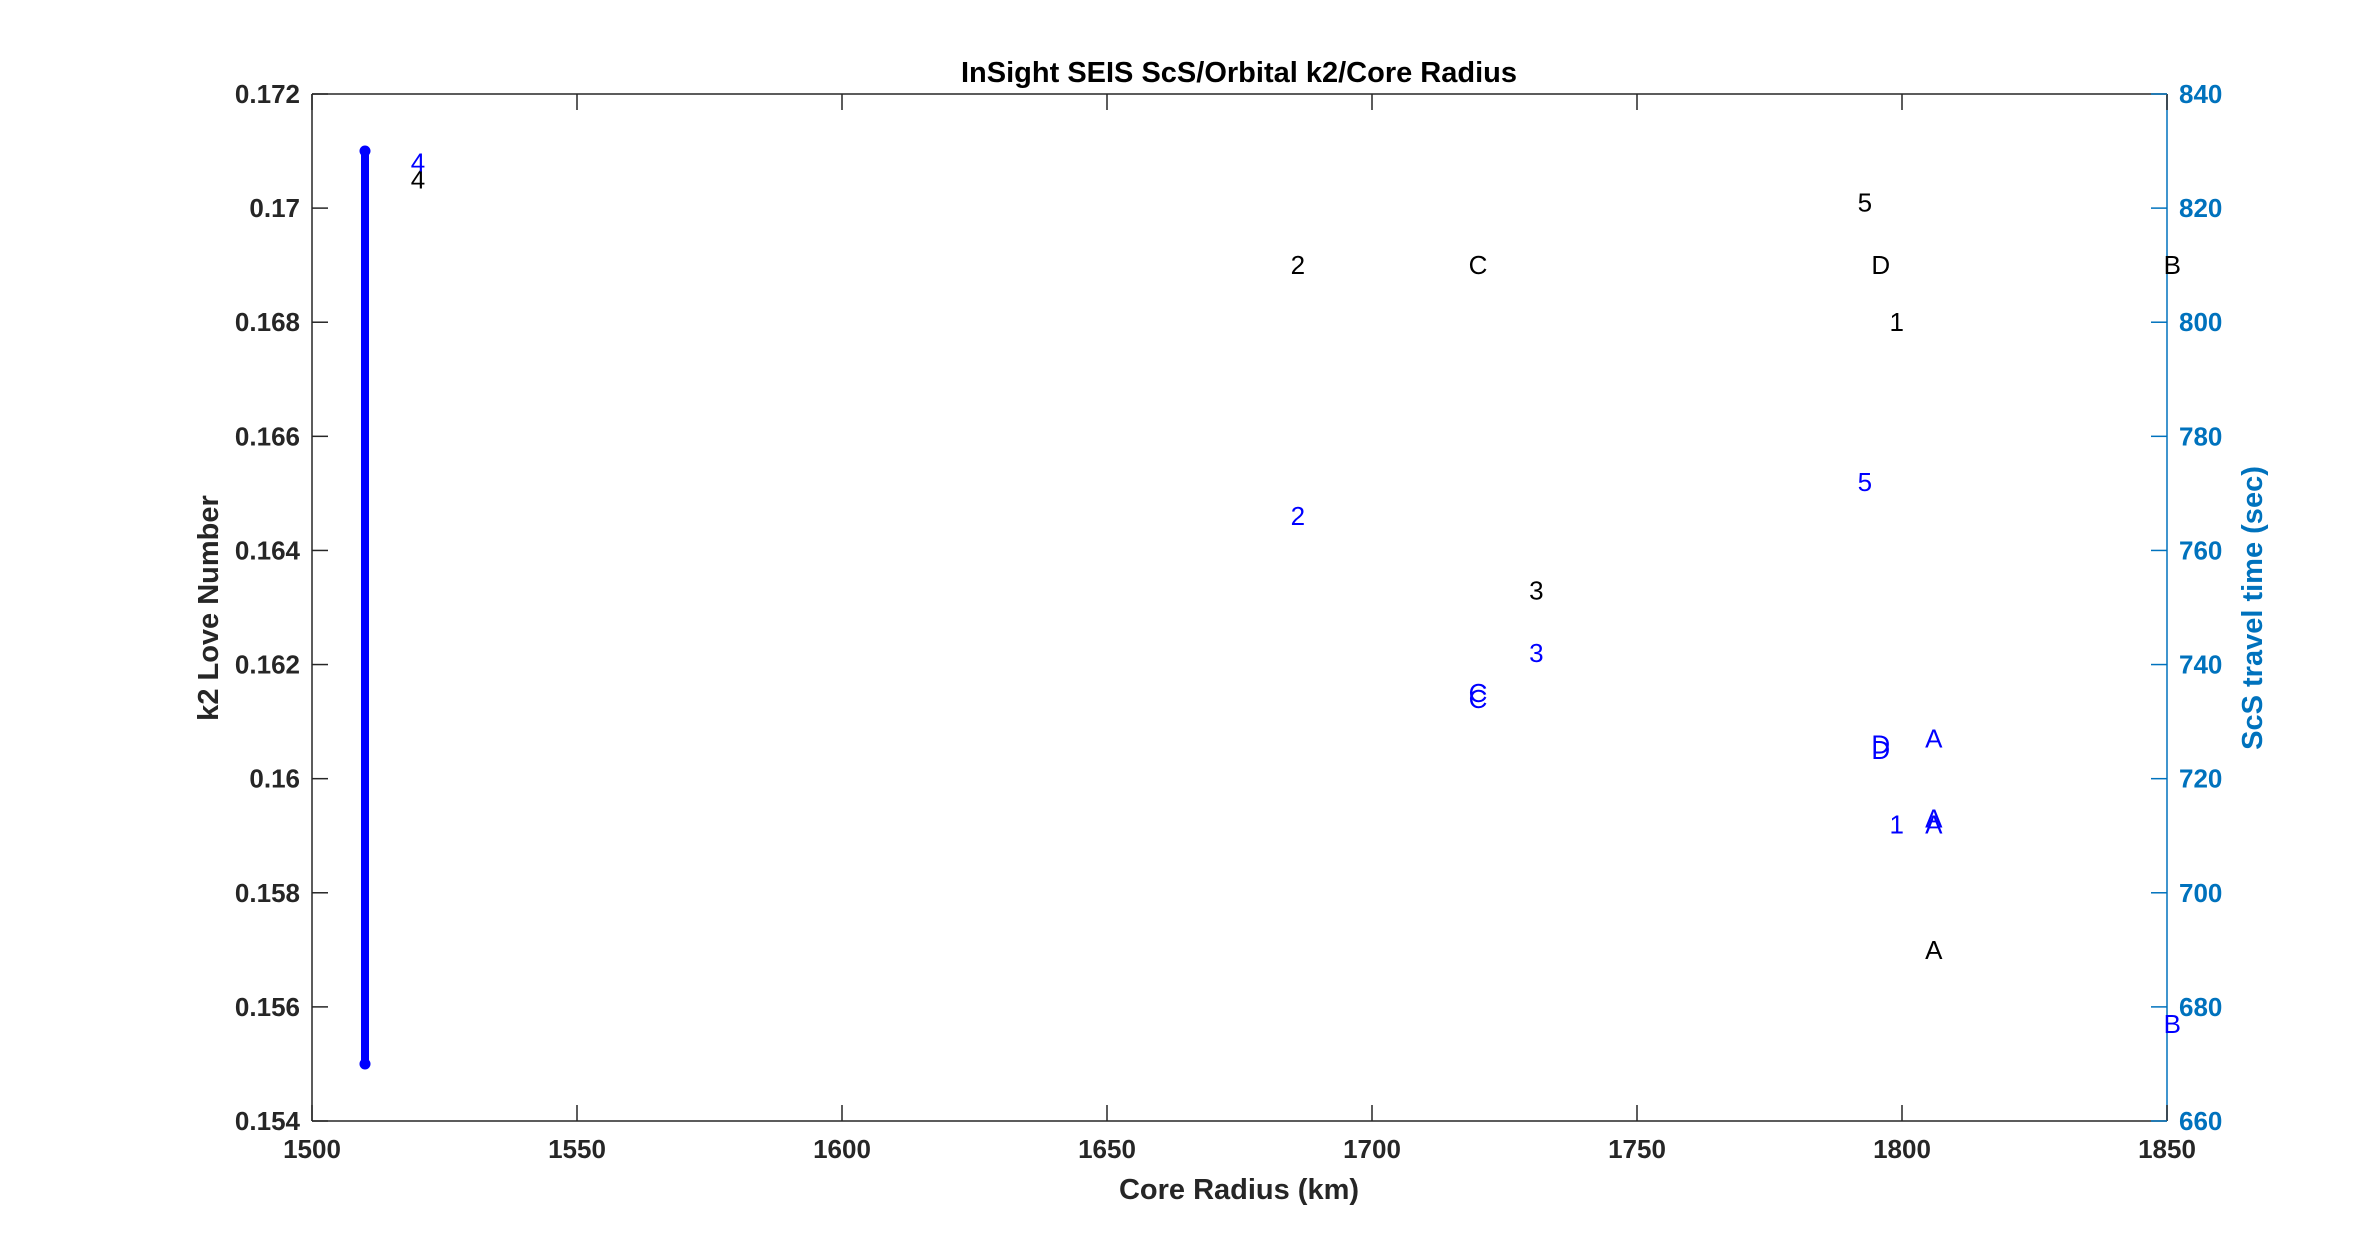  What do you see at coordinates (1536, 653) in the screenshot?
I see `scs-point-label: 3` at bounding box center [1536, 653].